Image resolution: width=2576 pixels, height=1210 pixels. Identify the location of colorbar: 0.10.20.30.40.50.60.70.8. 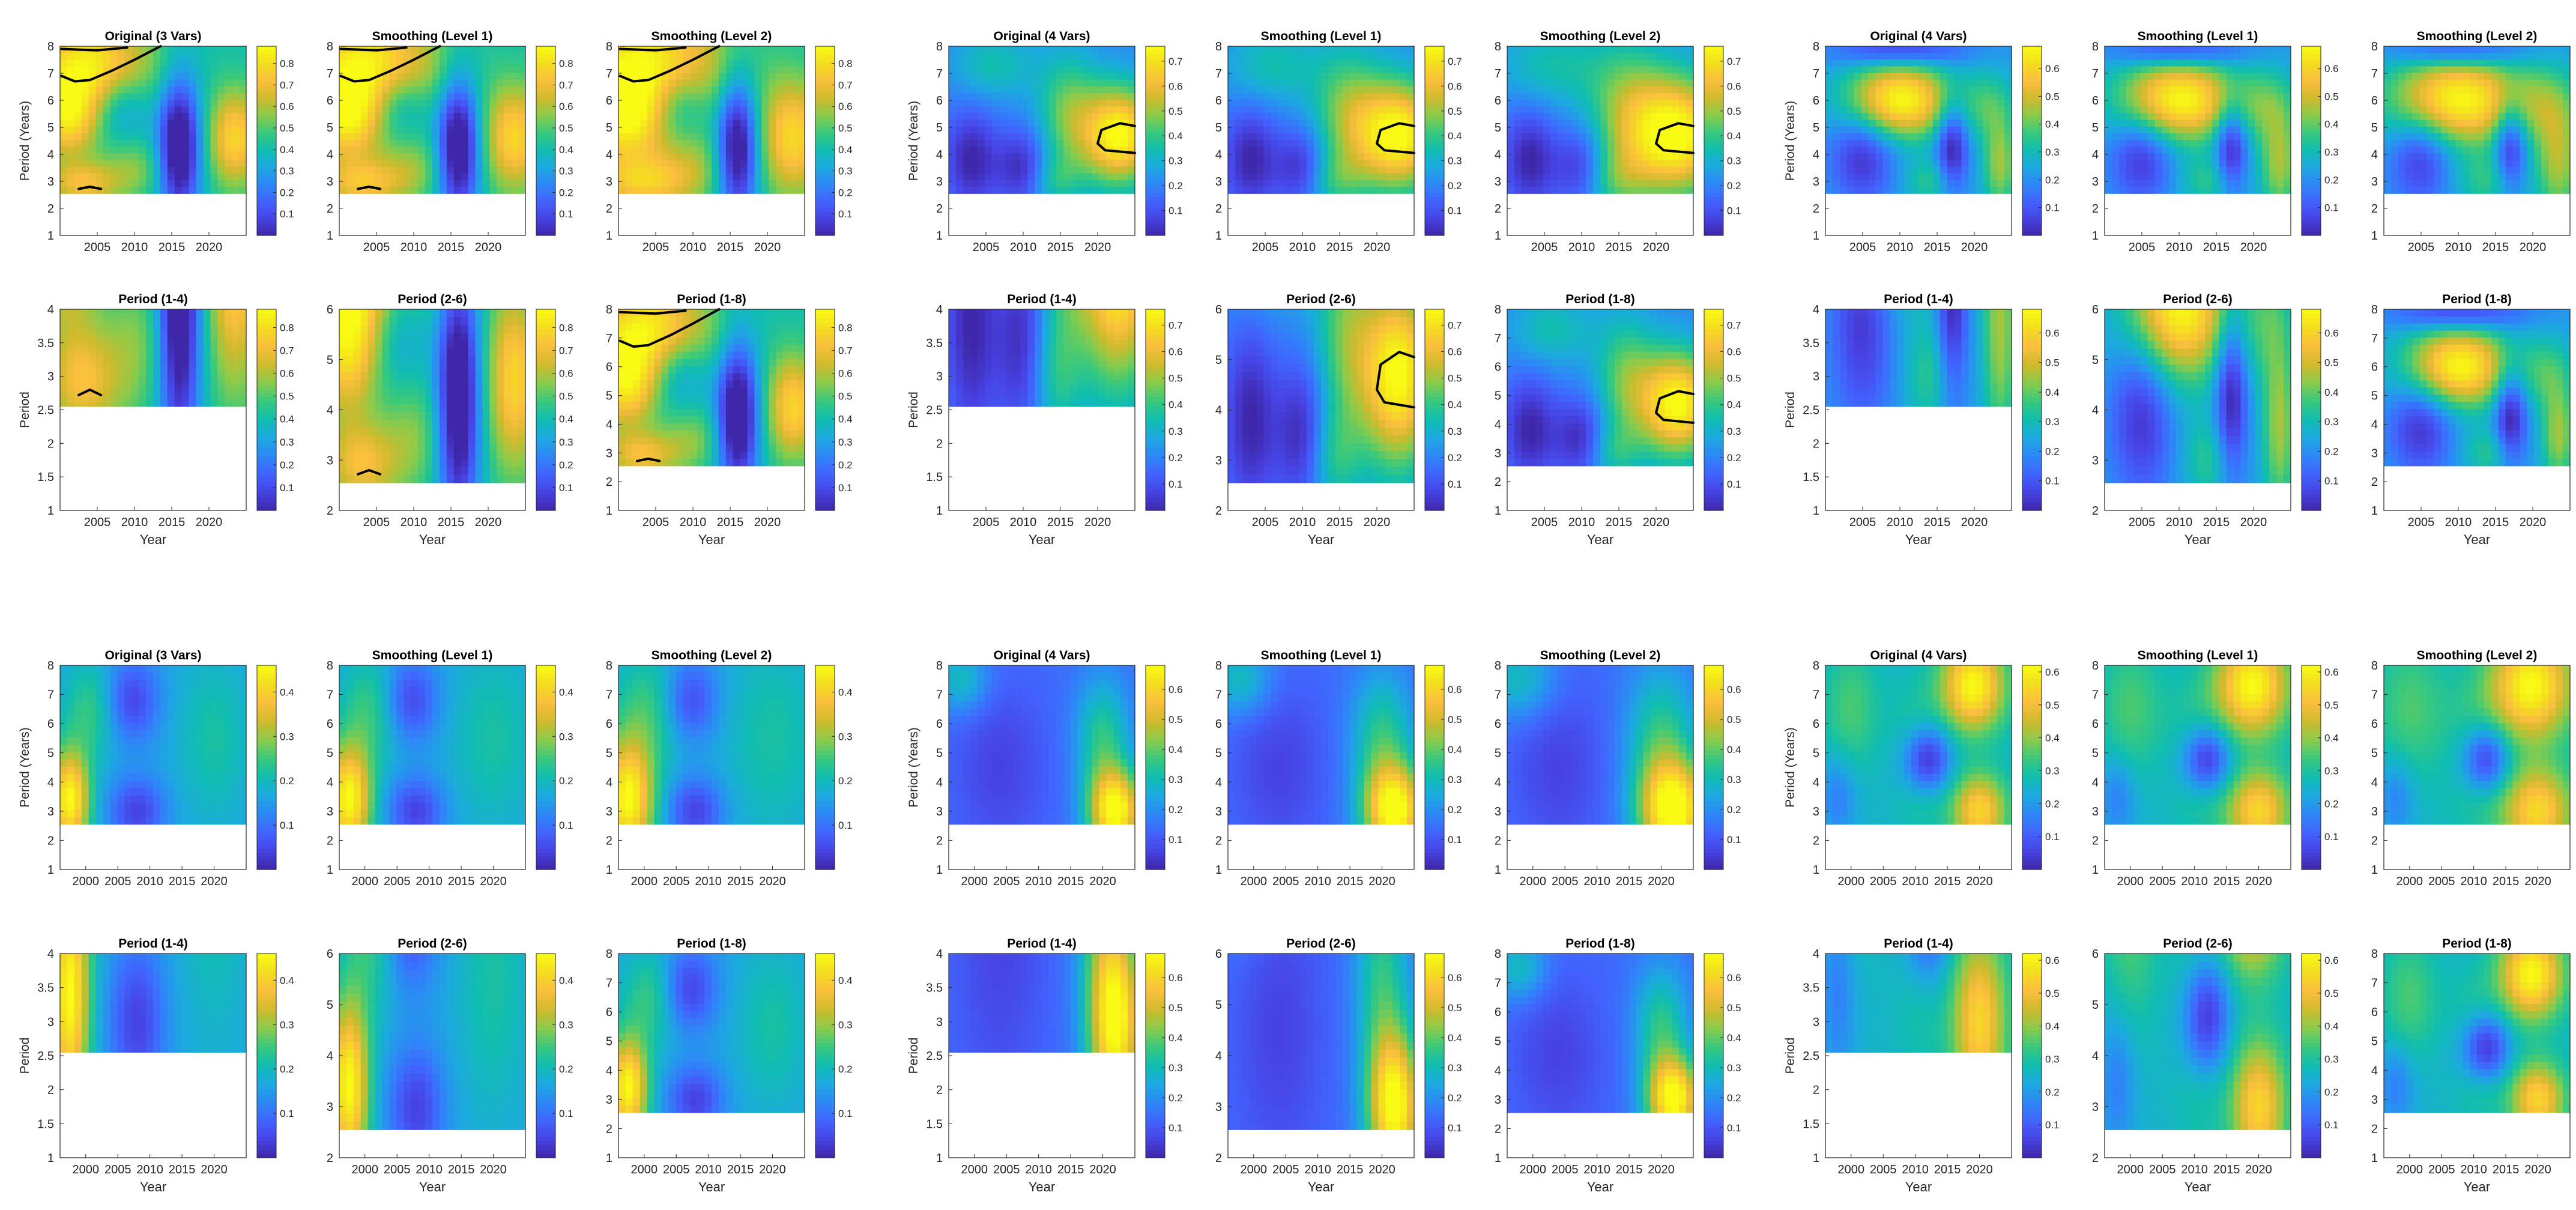
(554, 410).